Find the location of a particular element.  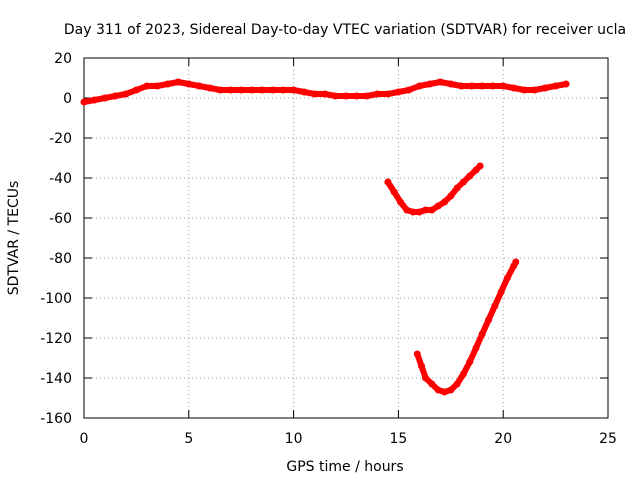

y-tick-label: -100 is located at coordinates (56, 299).